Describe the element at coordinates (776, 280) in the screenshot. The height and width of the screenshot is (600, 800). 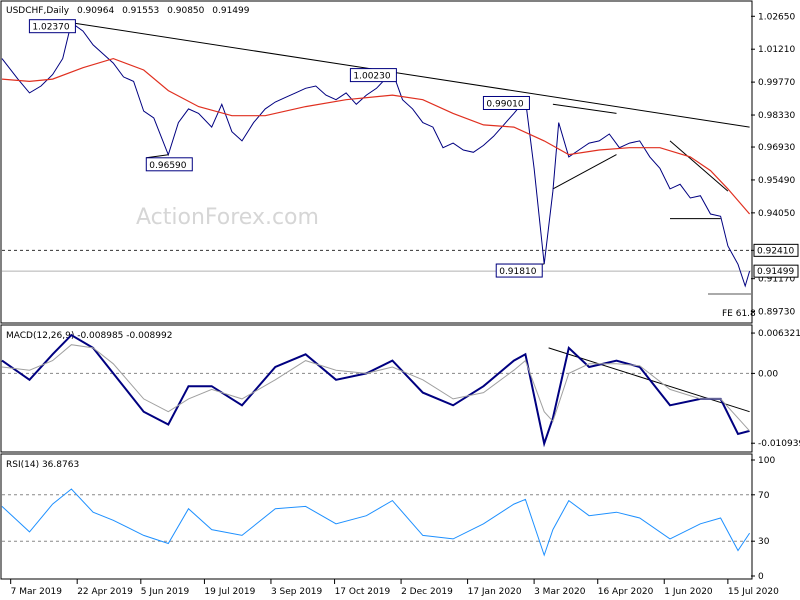
I see `price-y-tick-label: 0.91170` at that location.